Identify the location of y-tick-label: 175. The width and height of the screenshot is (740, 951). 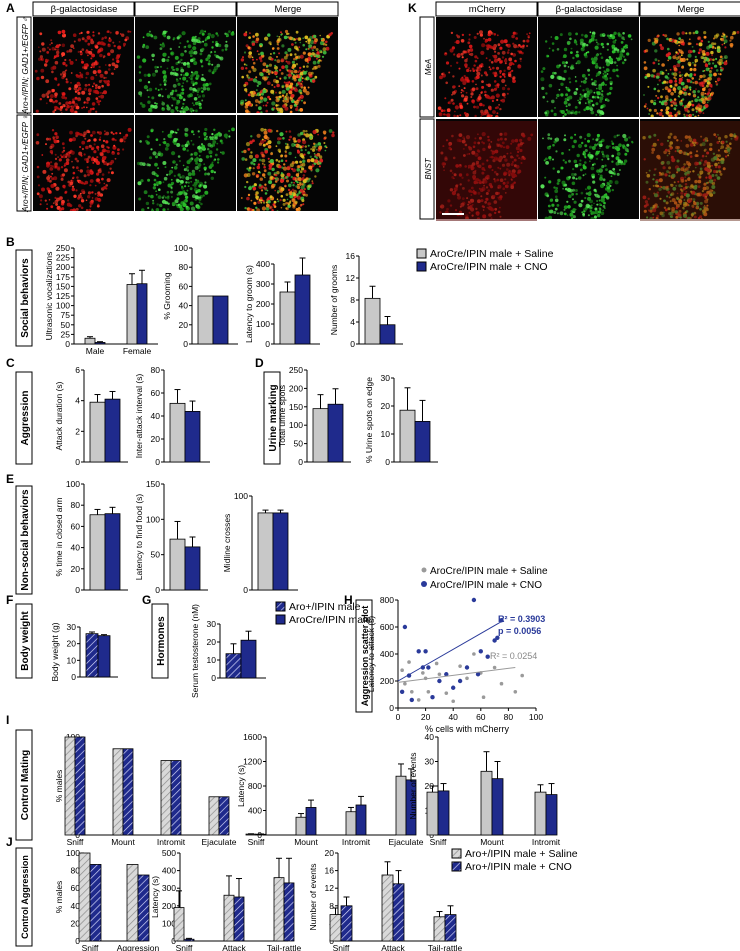
(63, 277).